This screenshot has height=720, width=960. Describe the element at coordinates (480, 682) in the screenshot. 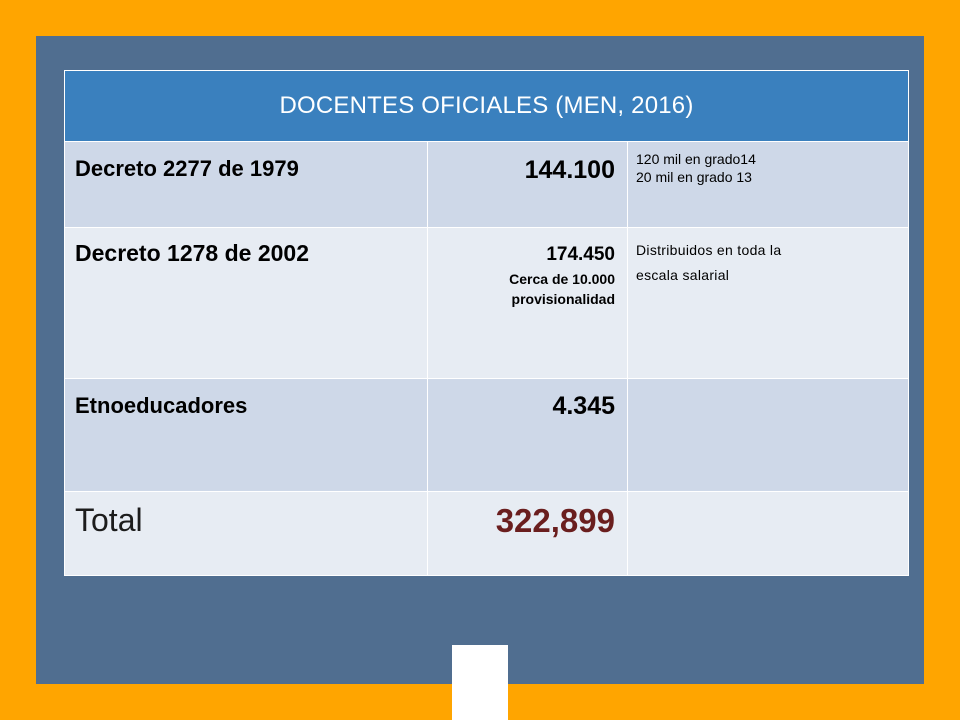

I see `bottom-notch` at that location.